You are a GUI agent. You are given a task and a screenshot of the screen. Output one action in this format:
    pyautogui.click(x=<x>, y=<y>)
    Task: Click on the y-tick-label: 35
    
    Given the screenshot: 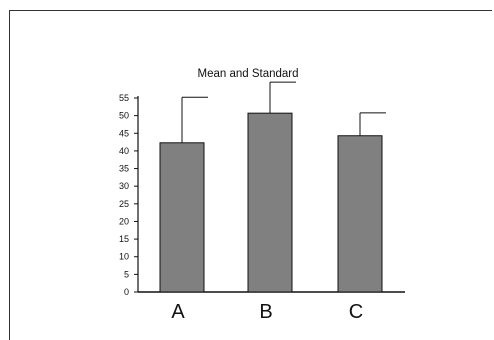 What is the action you would take?
    pyautogui.click(x=124, y=169)
    